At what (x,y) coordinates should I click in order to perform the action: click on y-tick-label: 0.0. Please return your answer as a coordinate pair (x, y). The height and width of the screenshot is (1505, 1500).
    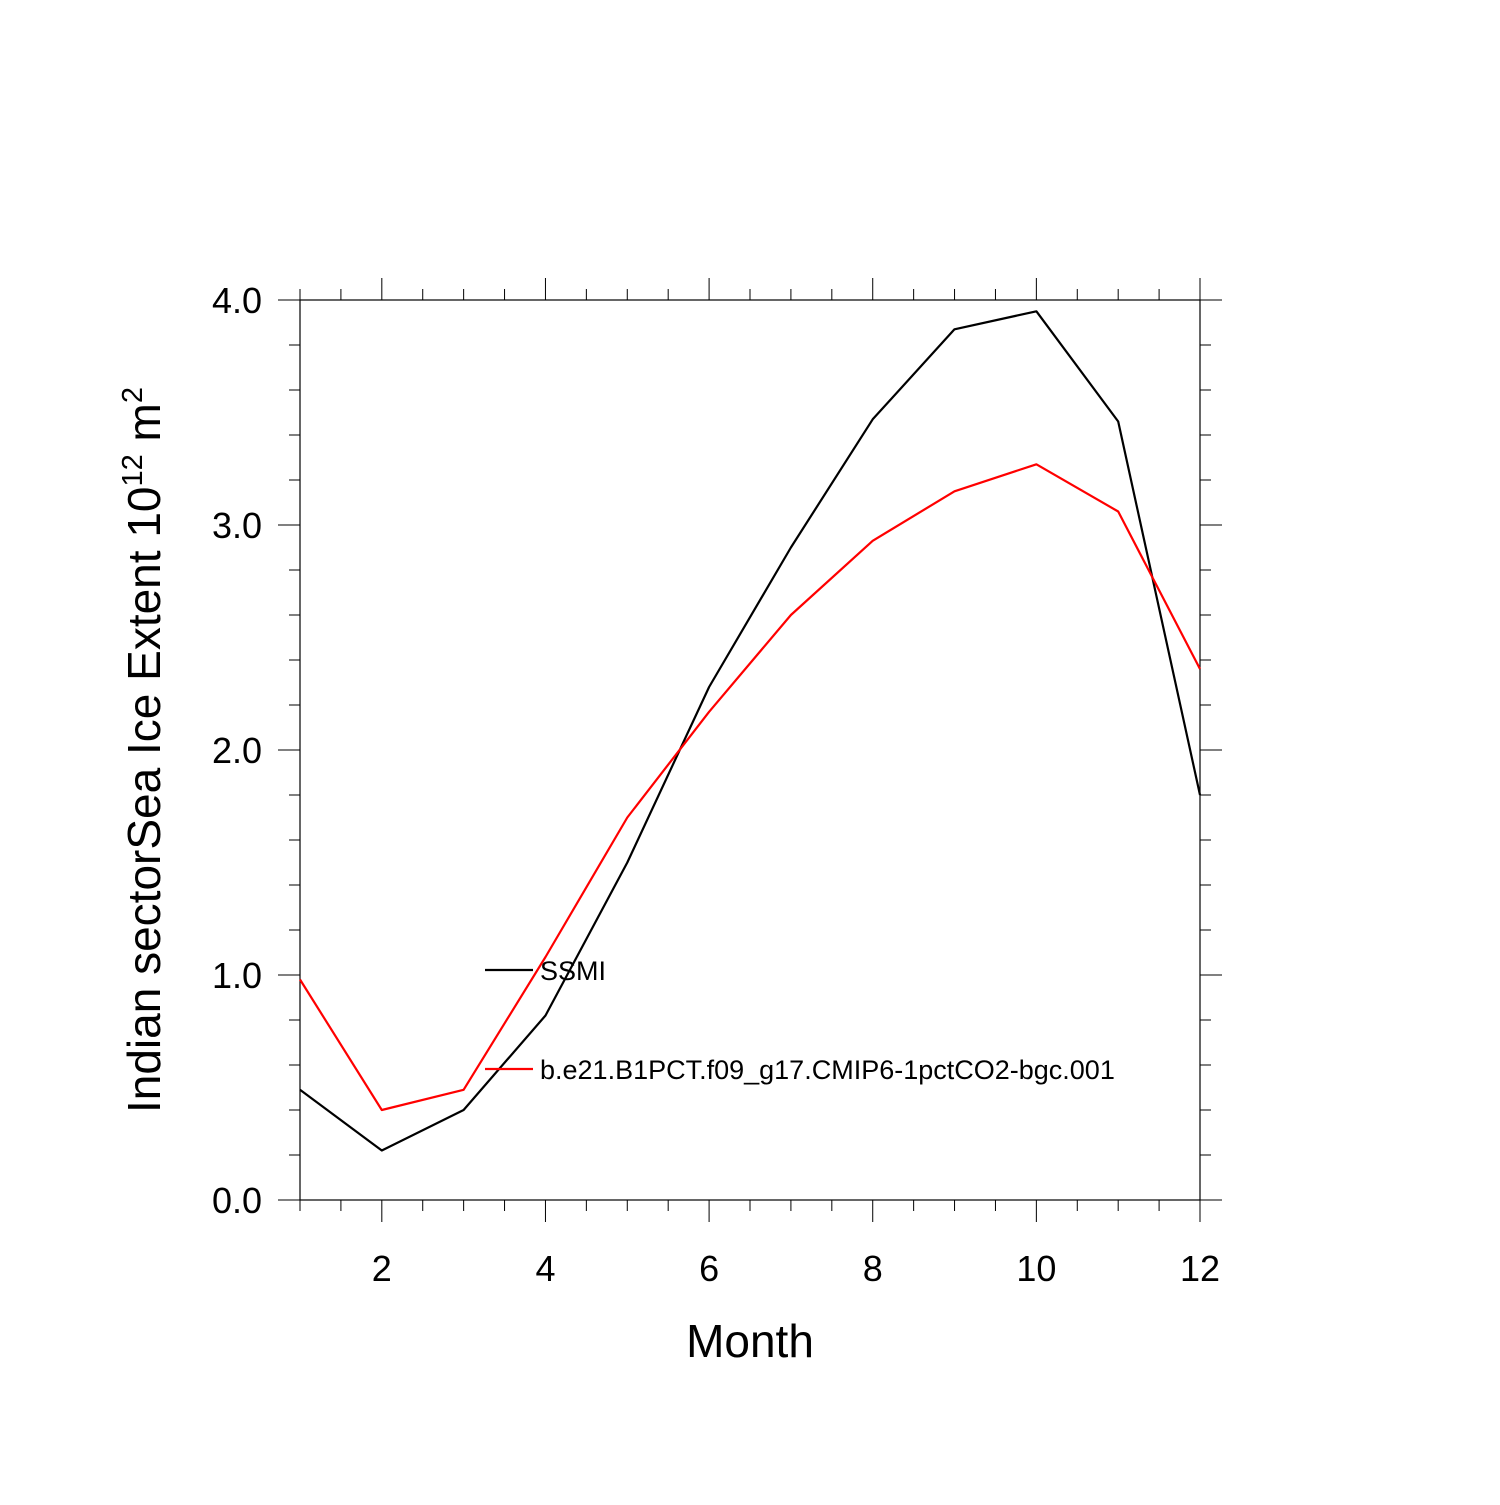
    Looking at the image, I should click on (237, 1200).